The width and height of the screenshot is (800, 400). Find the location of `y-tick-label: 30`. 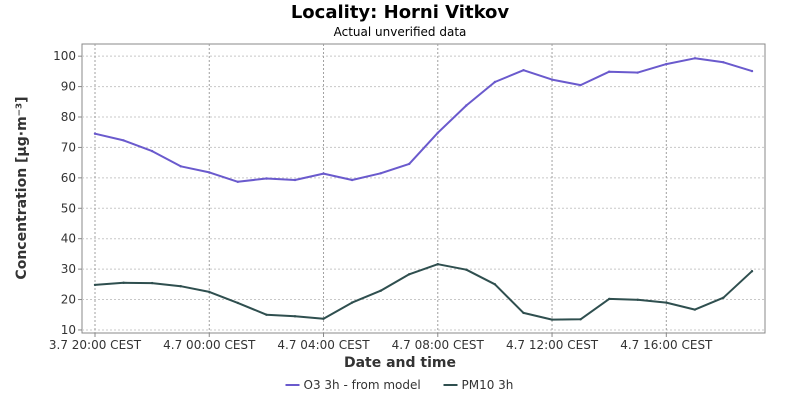

y-tick-label: 30 is located at coordinates (68, 269).